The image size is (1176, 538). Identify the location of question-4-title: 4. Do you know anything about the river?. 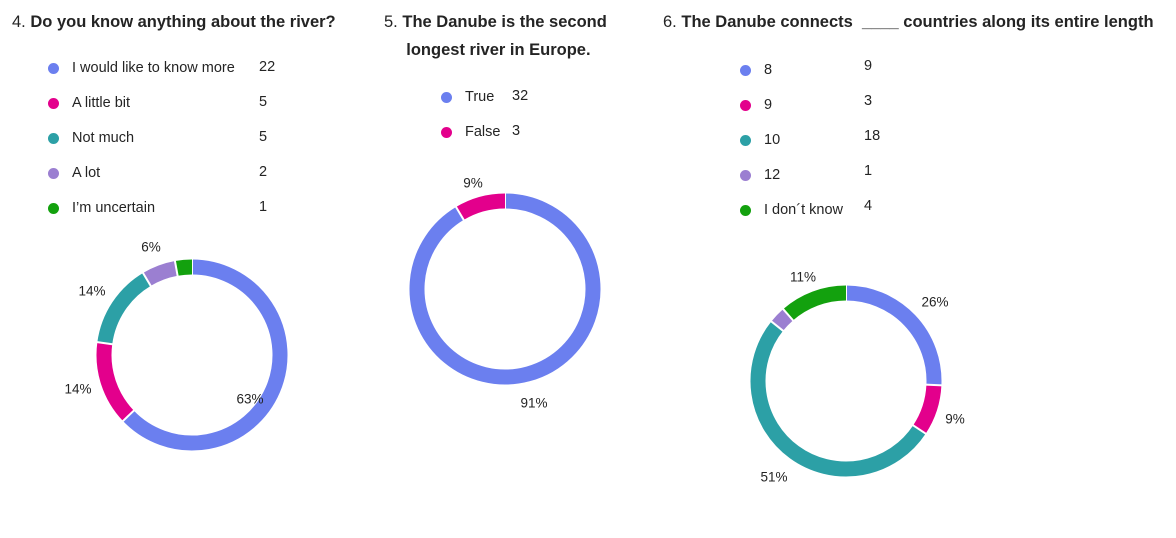
(174, 22).